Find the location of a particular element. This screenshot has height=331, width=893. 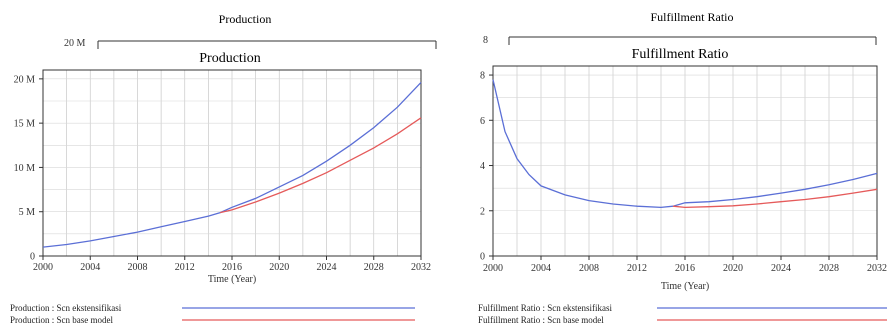

production-y-tick-label: 10 M is located at coordinates (25, 168).